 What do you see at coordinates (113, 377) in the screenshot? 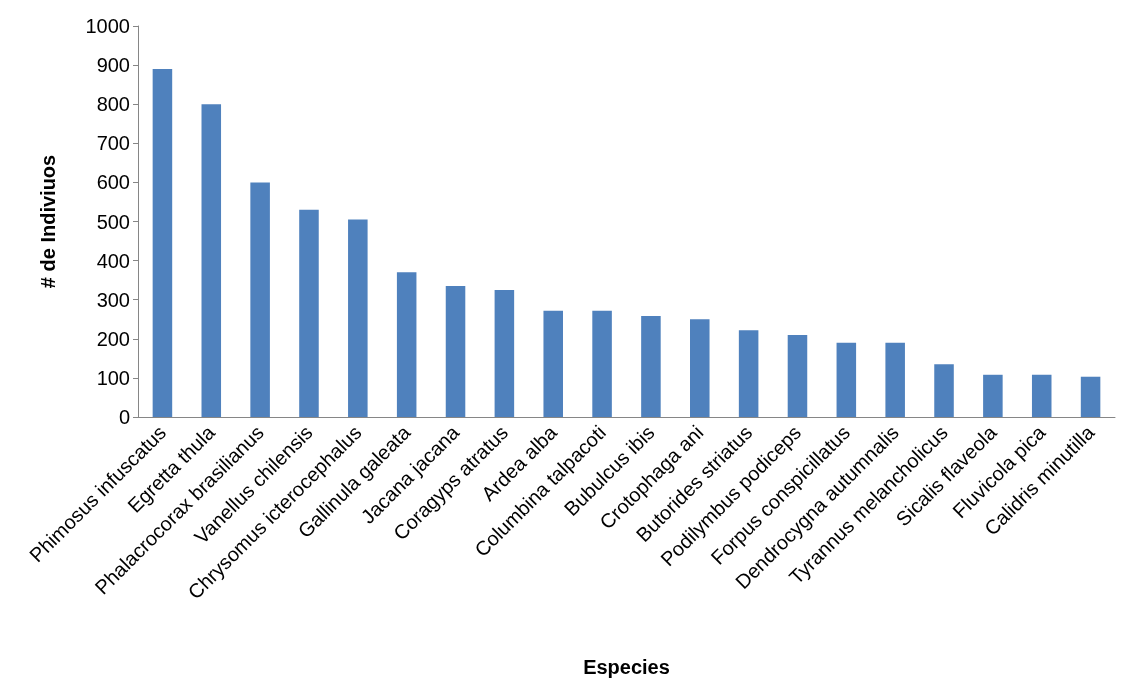
I see `y-tick-label: 100` at bounding box center [113, 377].